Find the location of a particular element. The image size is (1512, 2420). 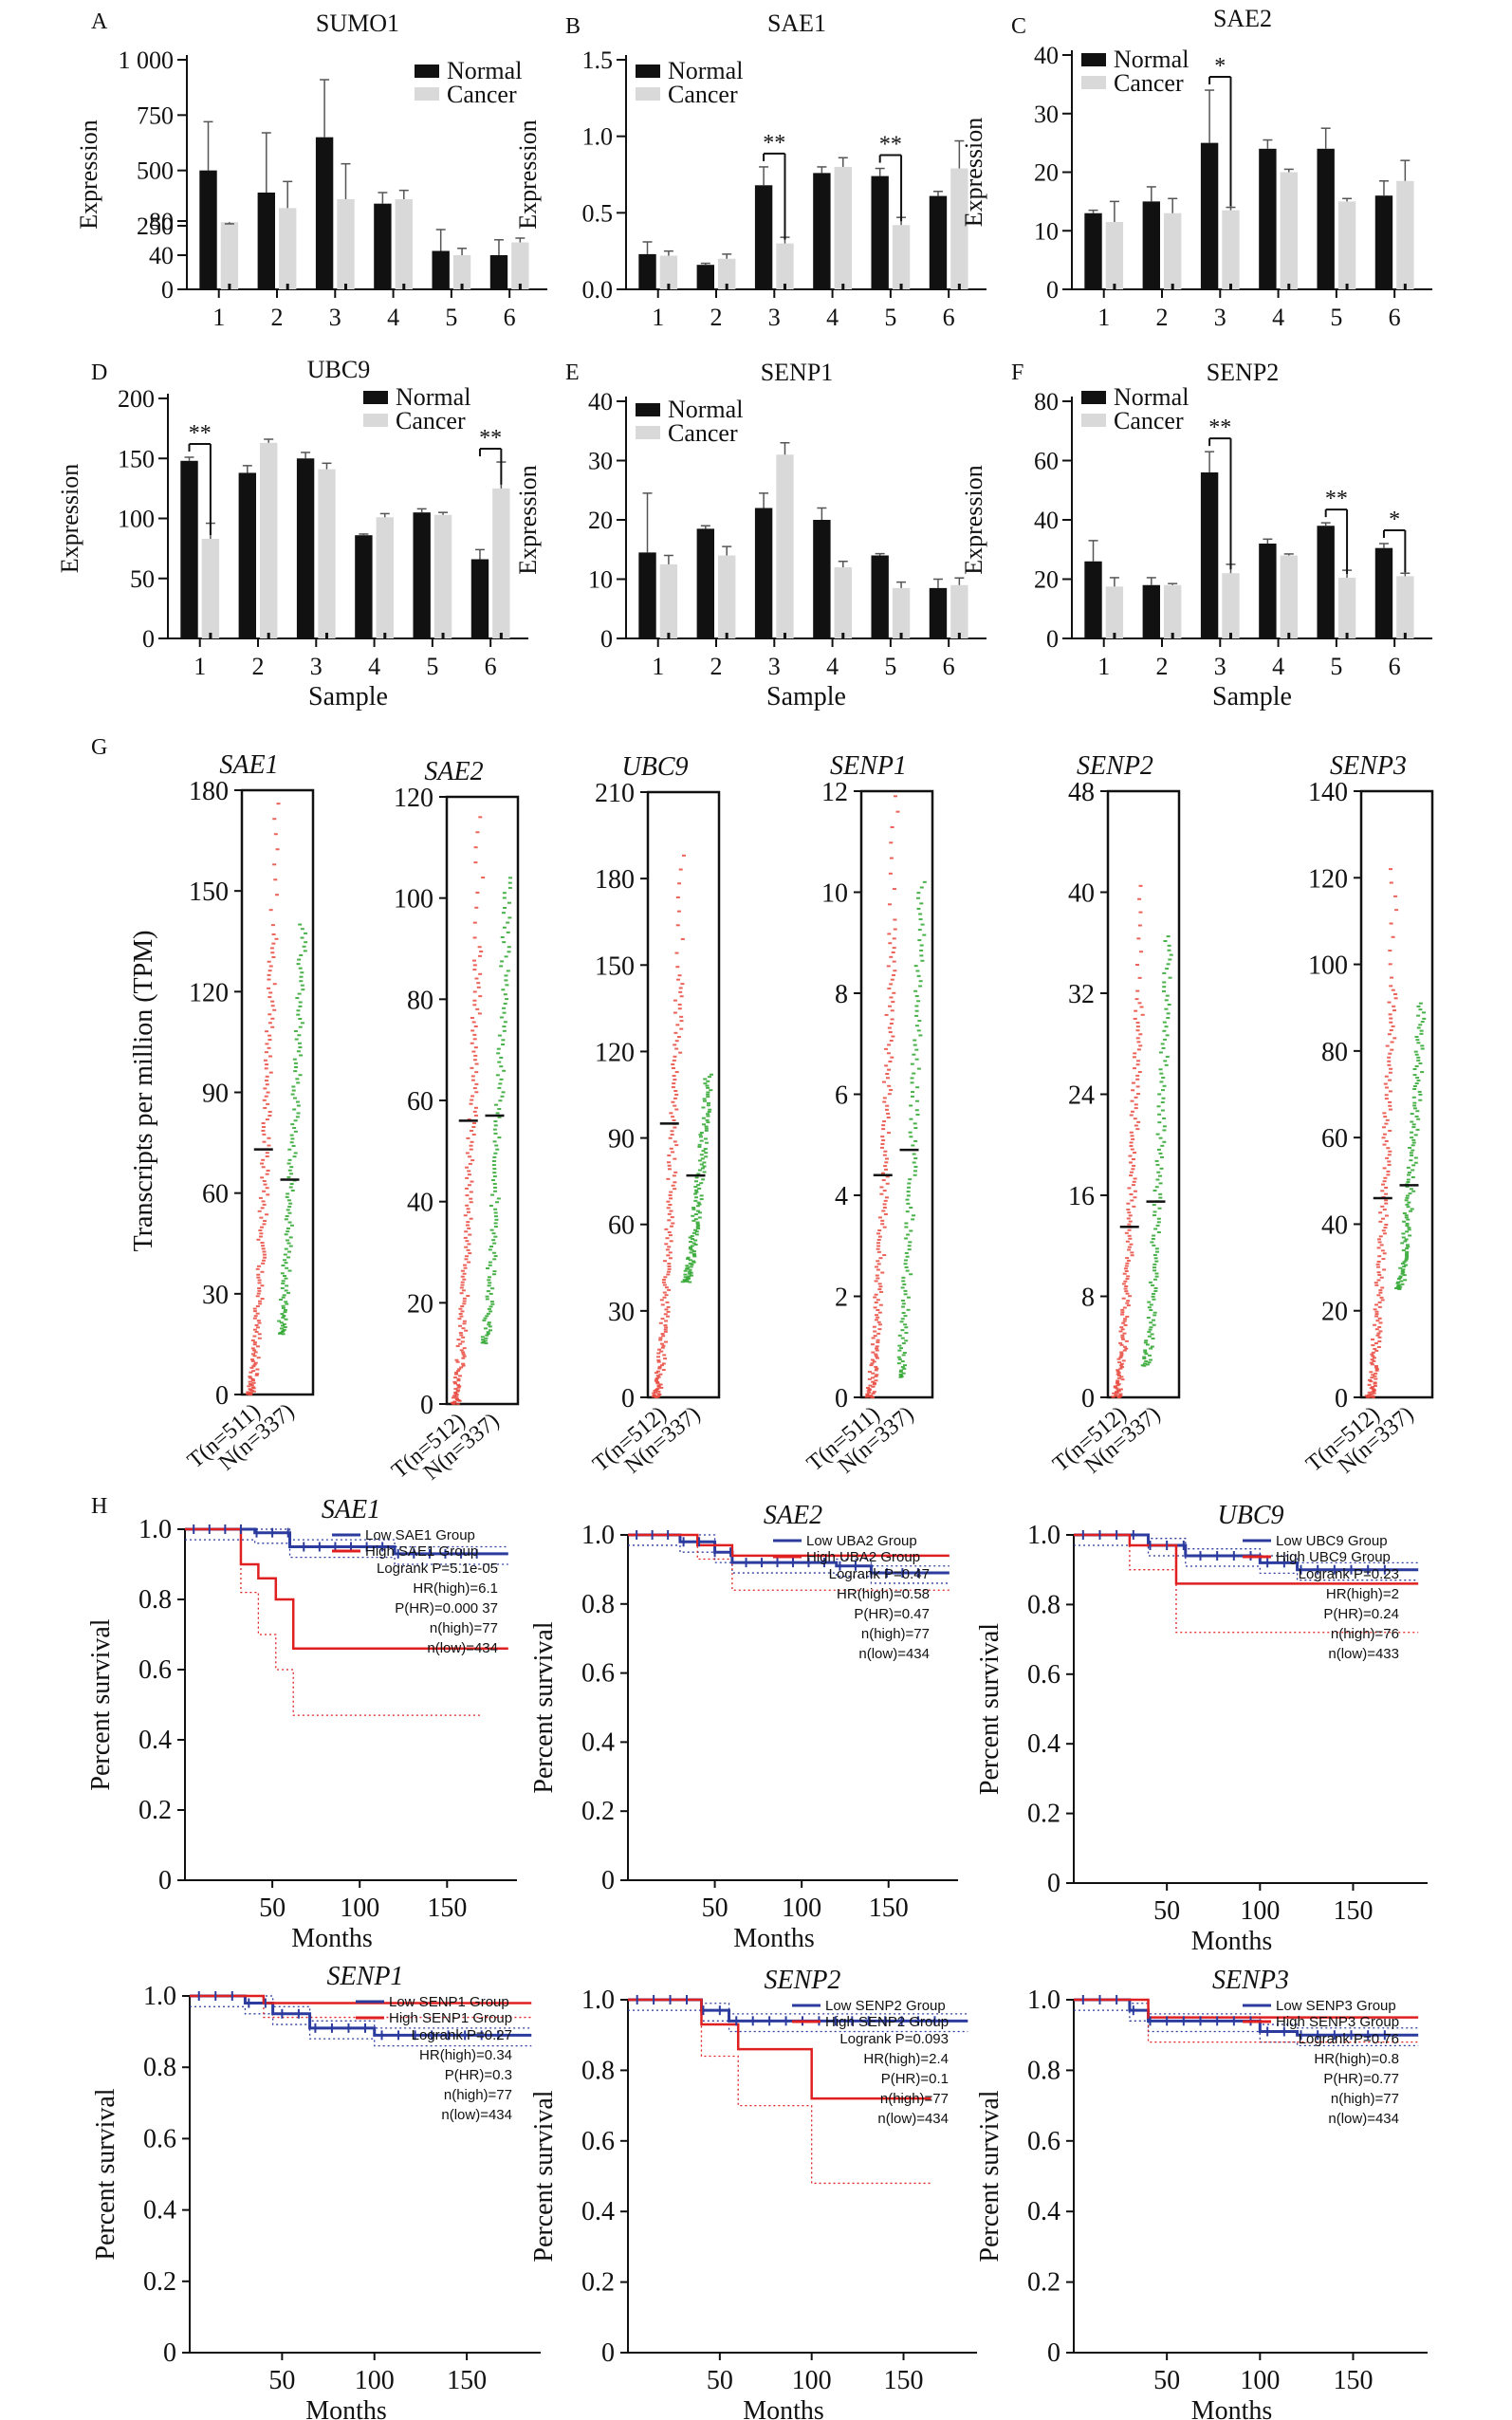

y-tick-label: 80 is located at coordinates (1046, 402).